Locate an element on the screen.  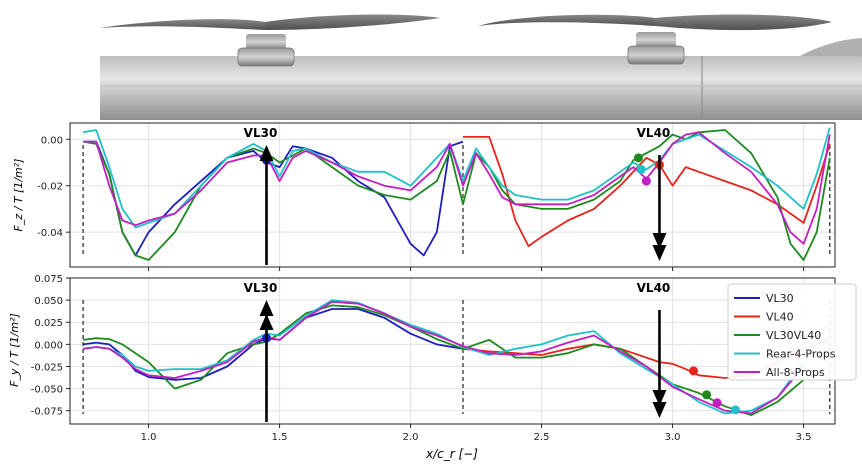
fuselage-nose-curve is located at coordinates (831, 47).